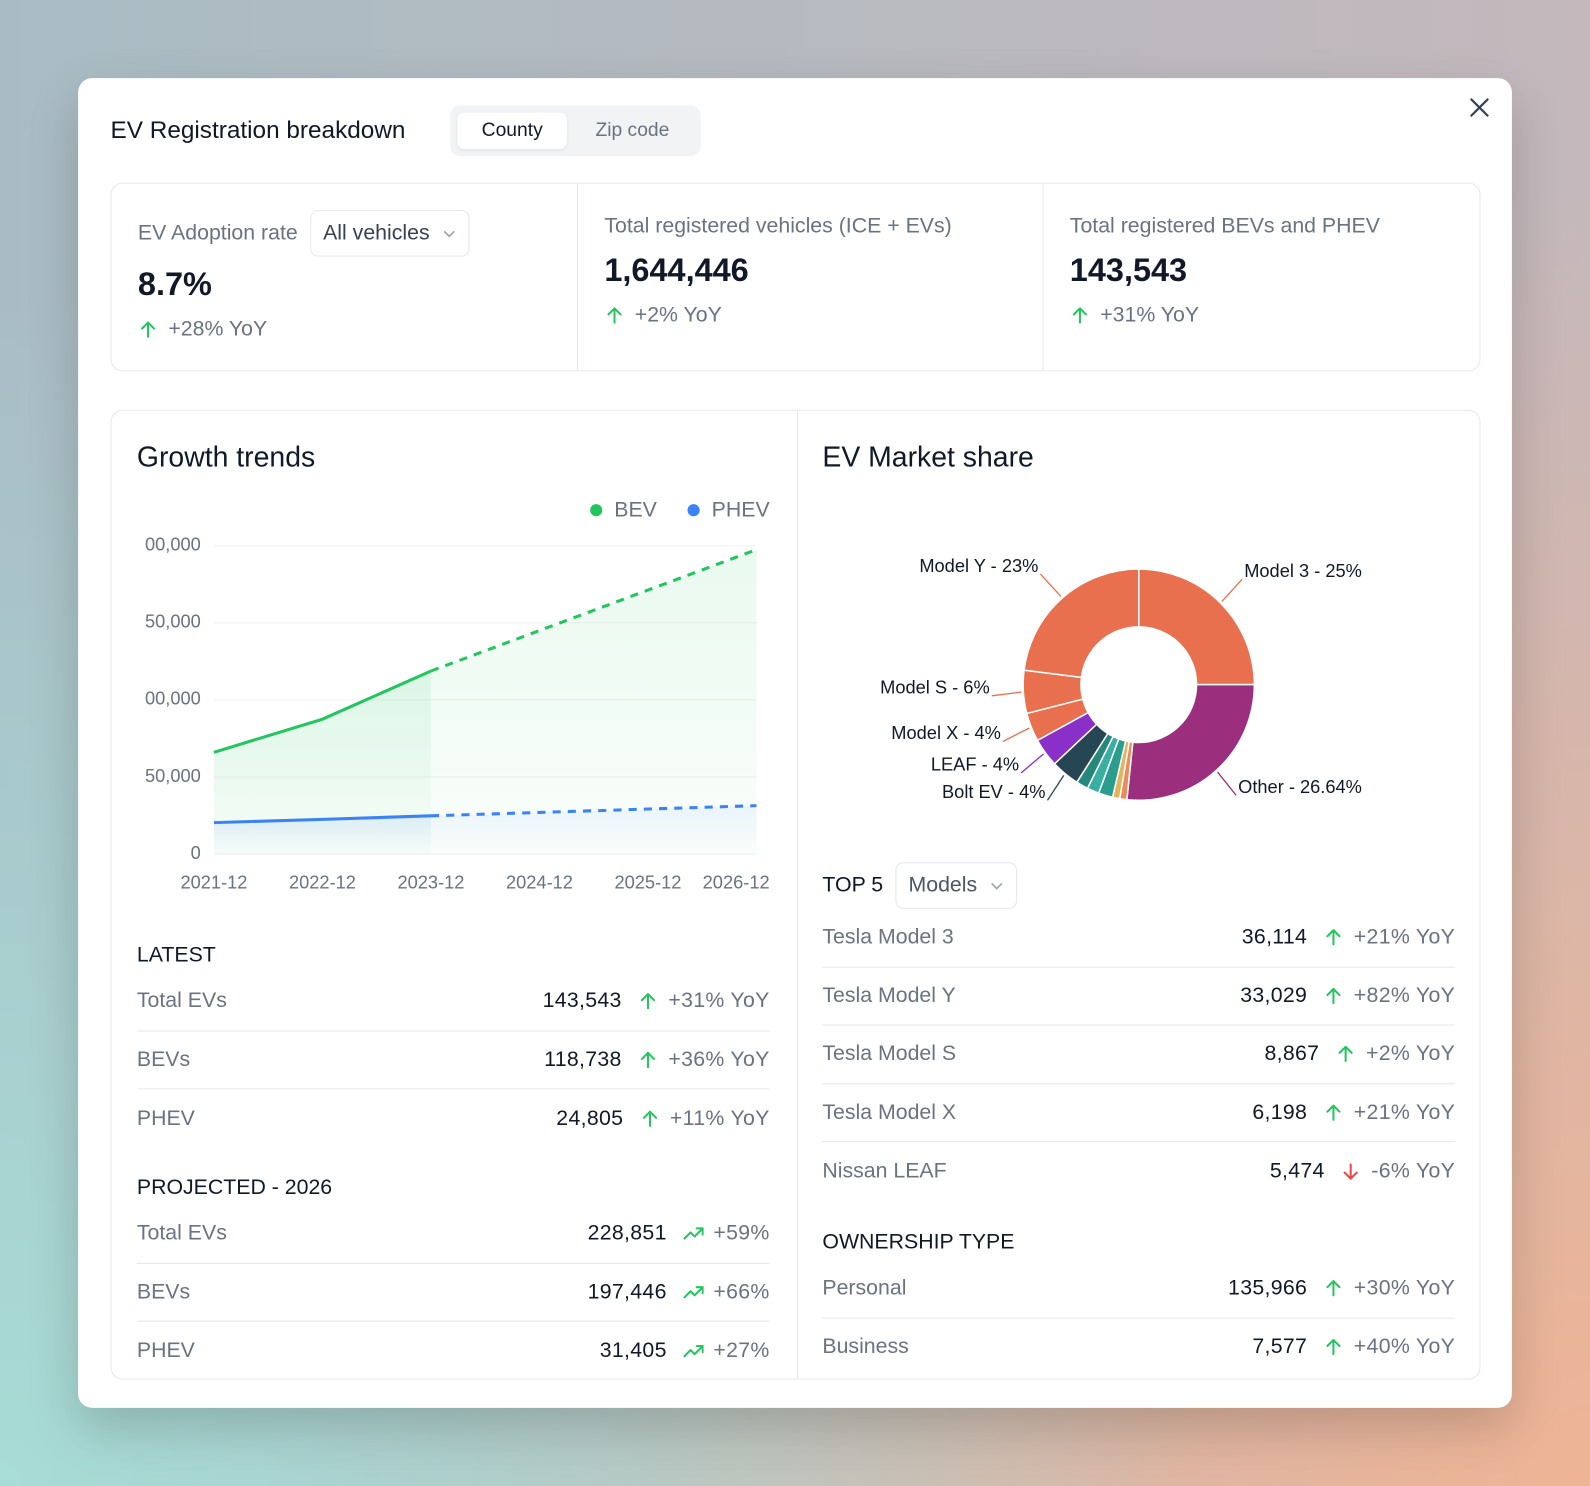 This screenshot has height=1486, width=1590. What do you see at coordinates (719, 1001) in the screenshot?
I see `row-change: +31% YoY` at bounding box center [719, 1001].